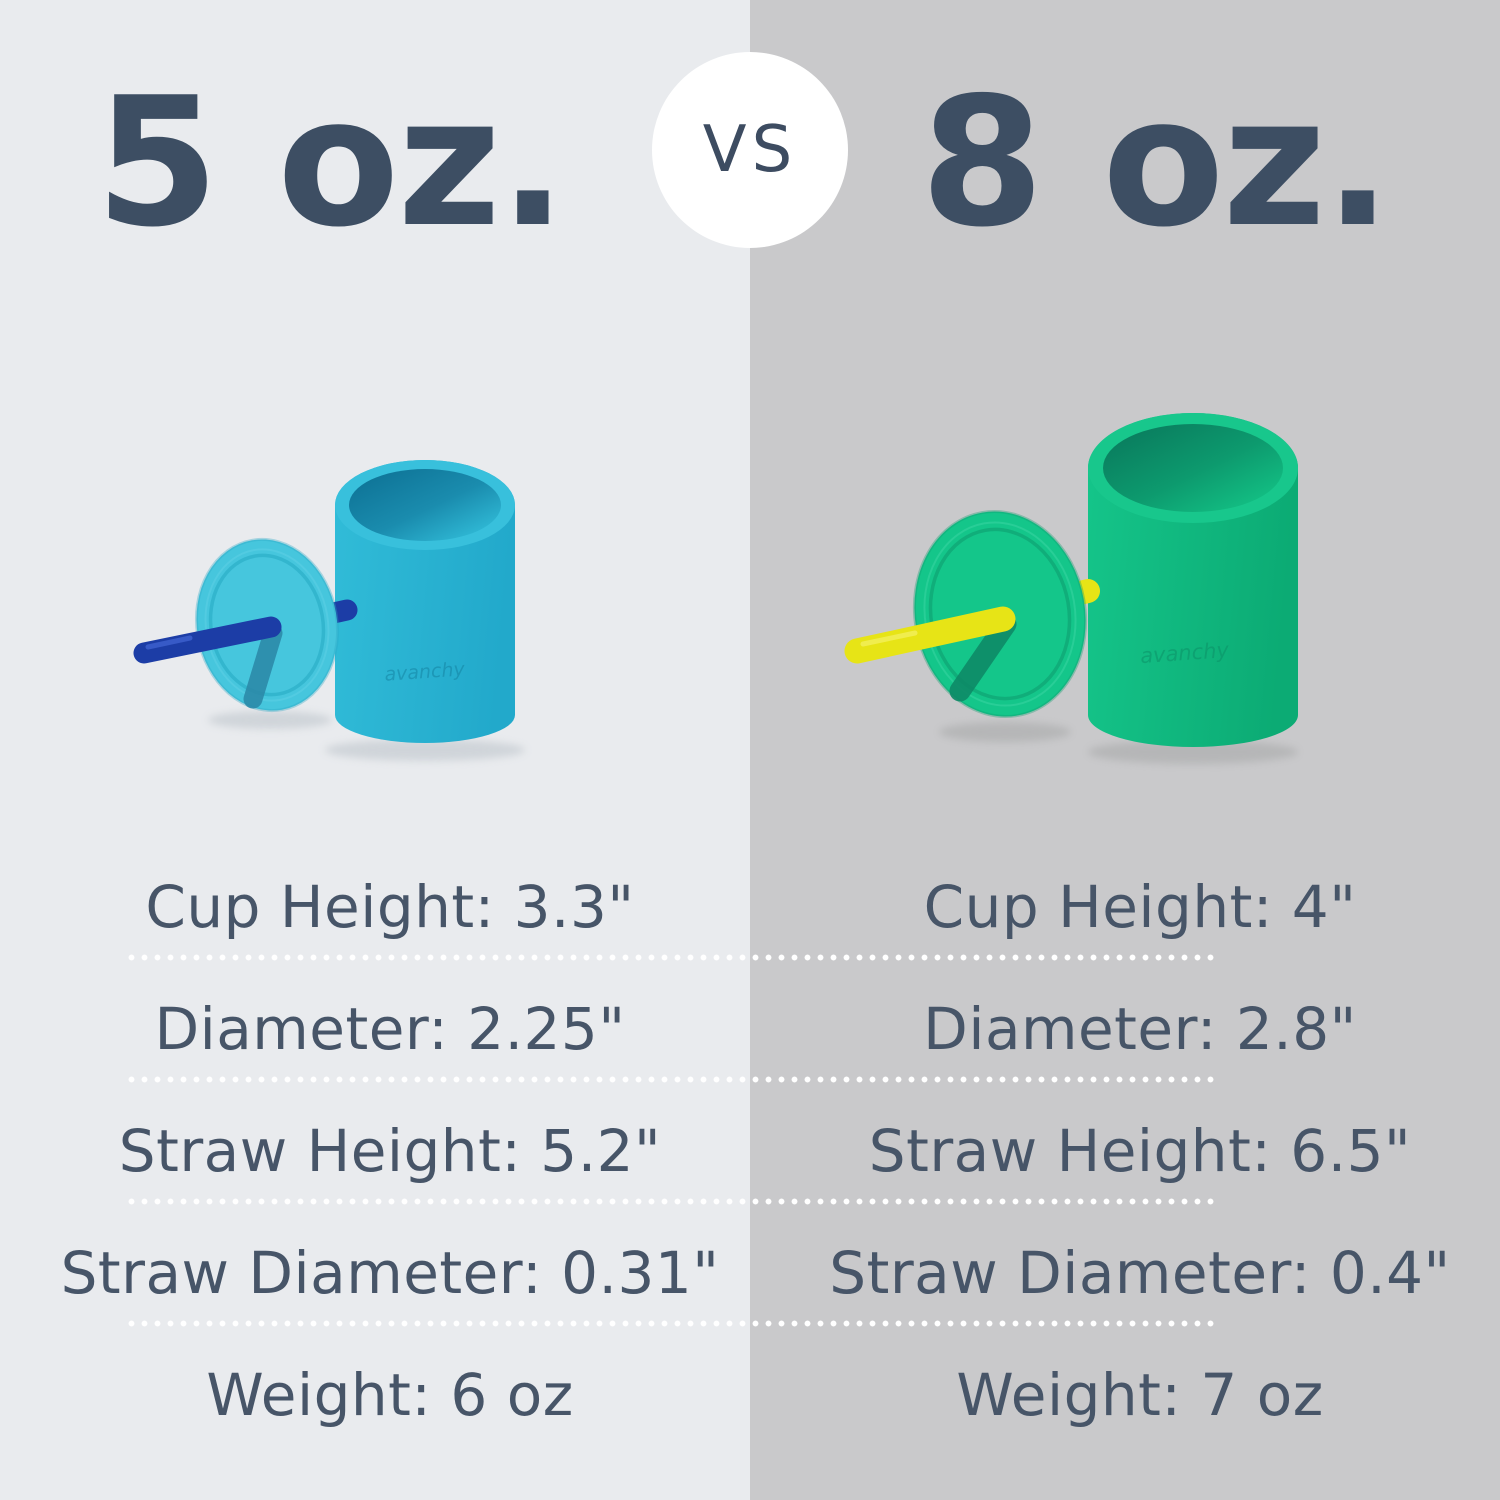  What do you see at coordinates (270, 720) in the screenshot?
I see `left-lid-shadow` at bounding box center [270, 720].